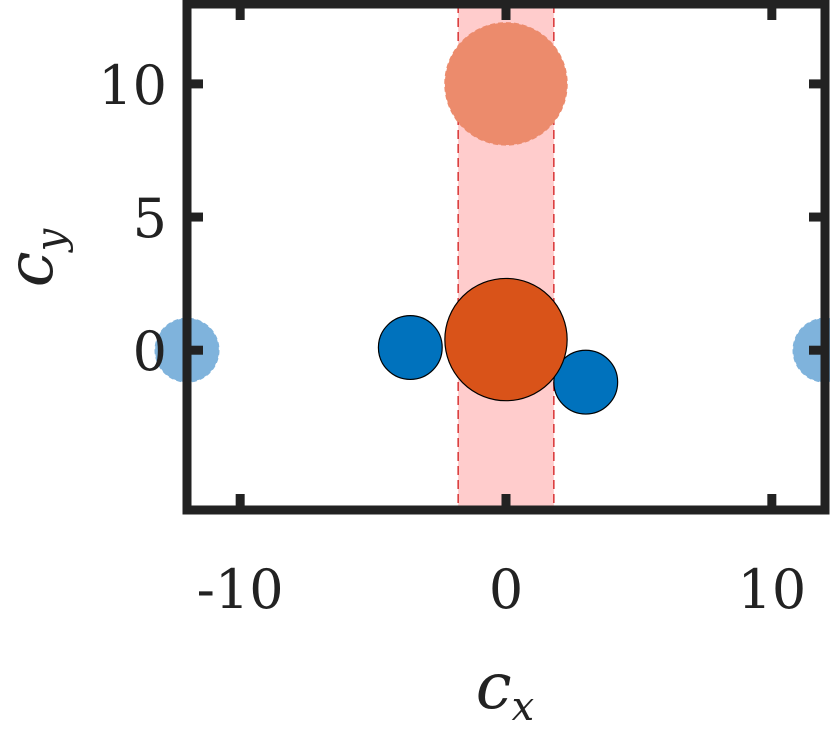 Image resolution: width=830 pixels, height=730 pixels. I want to click on point-orange-faded, so click(506, 84).